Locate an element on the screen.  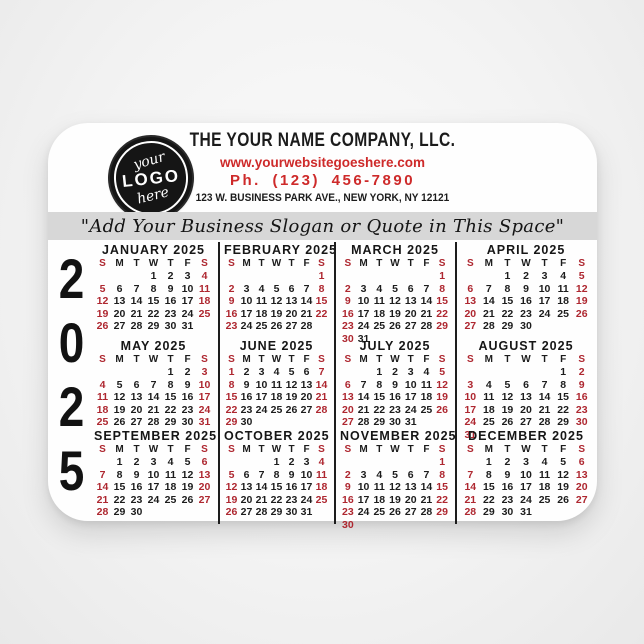
day-cell: 19 is located at coordinates (102, 313).